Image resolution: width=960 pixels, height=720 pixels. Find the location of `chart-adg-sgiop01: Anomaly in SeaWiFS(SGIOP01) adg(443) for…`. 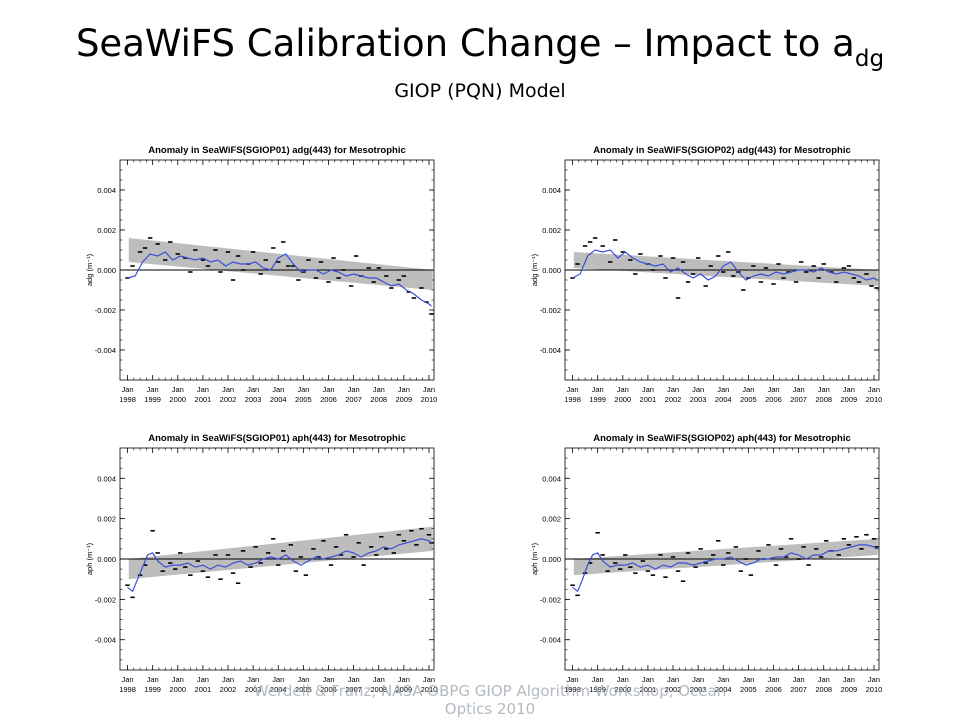

chart-adg-sgiop01: Anomaly in SeaWiFS(SGIOP01) adg(443) for… is located at coordinates (261, 274).